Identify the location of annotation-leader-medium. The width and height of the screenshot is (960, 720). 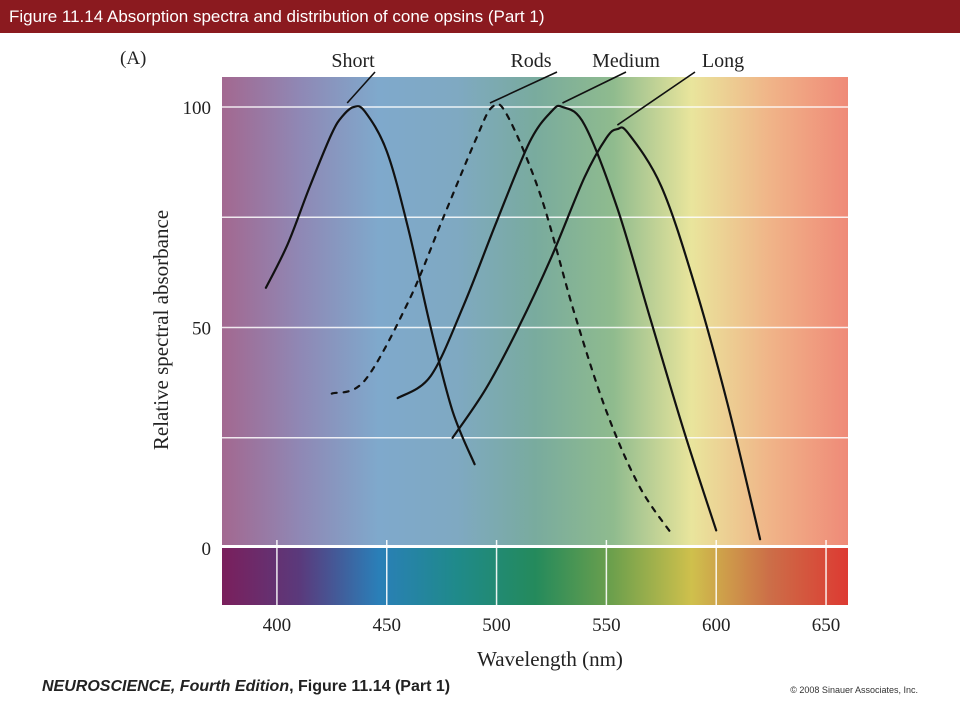
(594, 87).